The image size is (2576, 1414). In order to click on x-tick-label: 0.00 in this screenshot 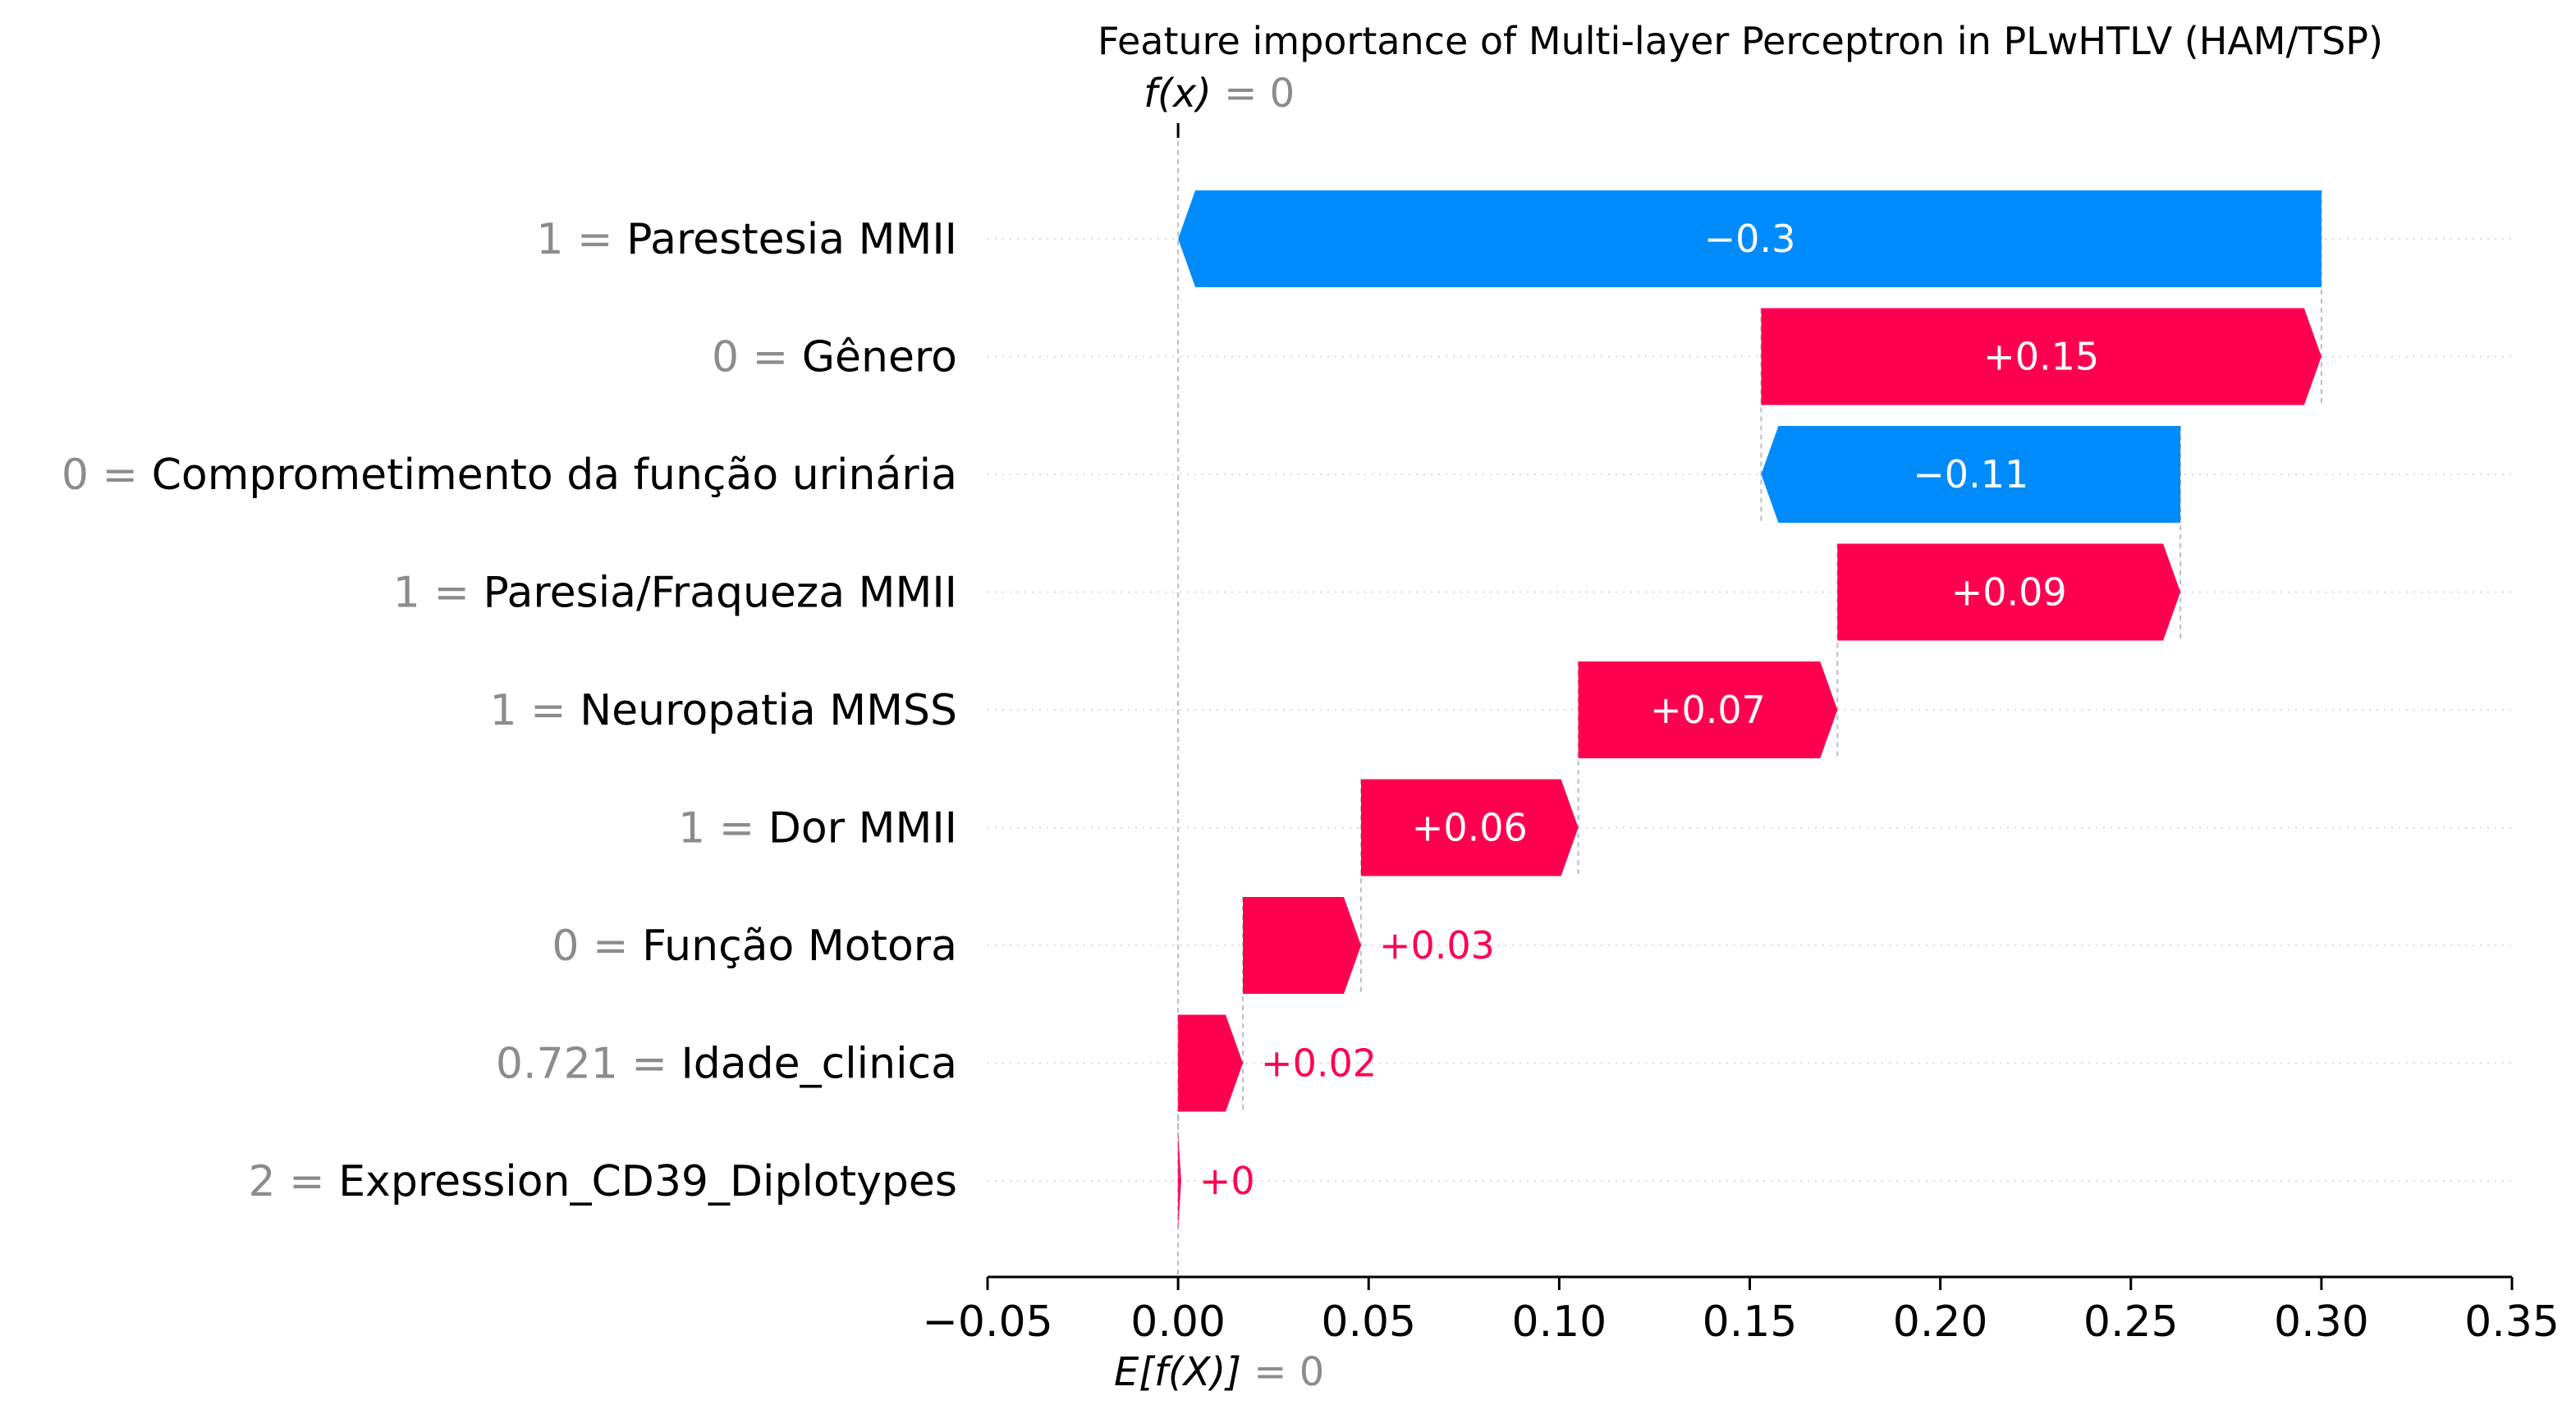, I will do `click(1178, 1322)`.